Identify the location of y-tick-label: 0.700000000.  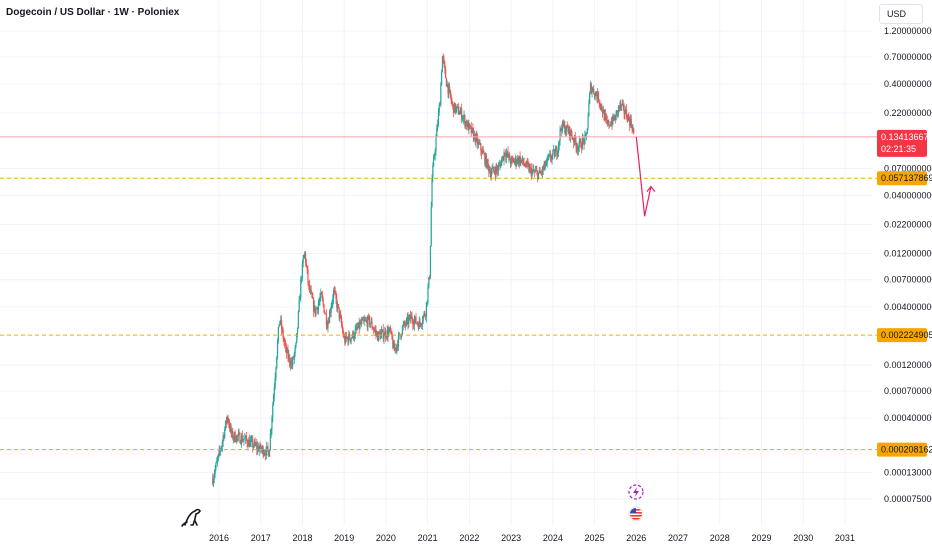
(908, 57).